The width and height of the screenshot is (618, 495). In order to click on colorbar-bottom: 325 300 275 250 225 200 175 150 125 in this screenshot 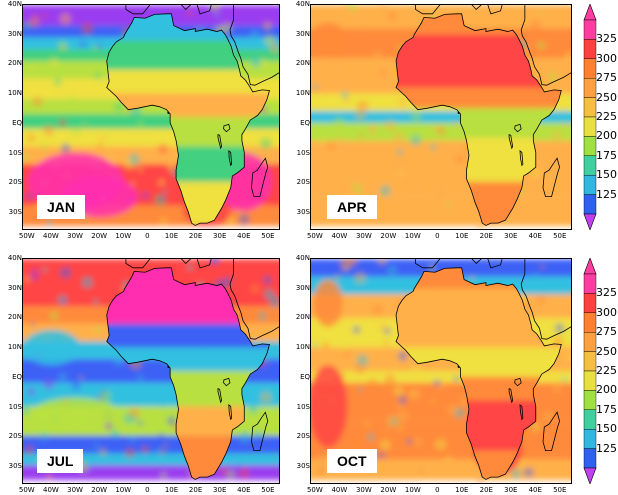, I will do `click(599, 371)`.